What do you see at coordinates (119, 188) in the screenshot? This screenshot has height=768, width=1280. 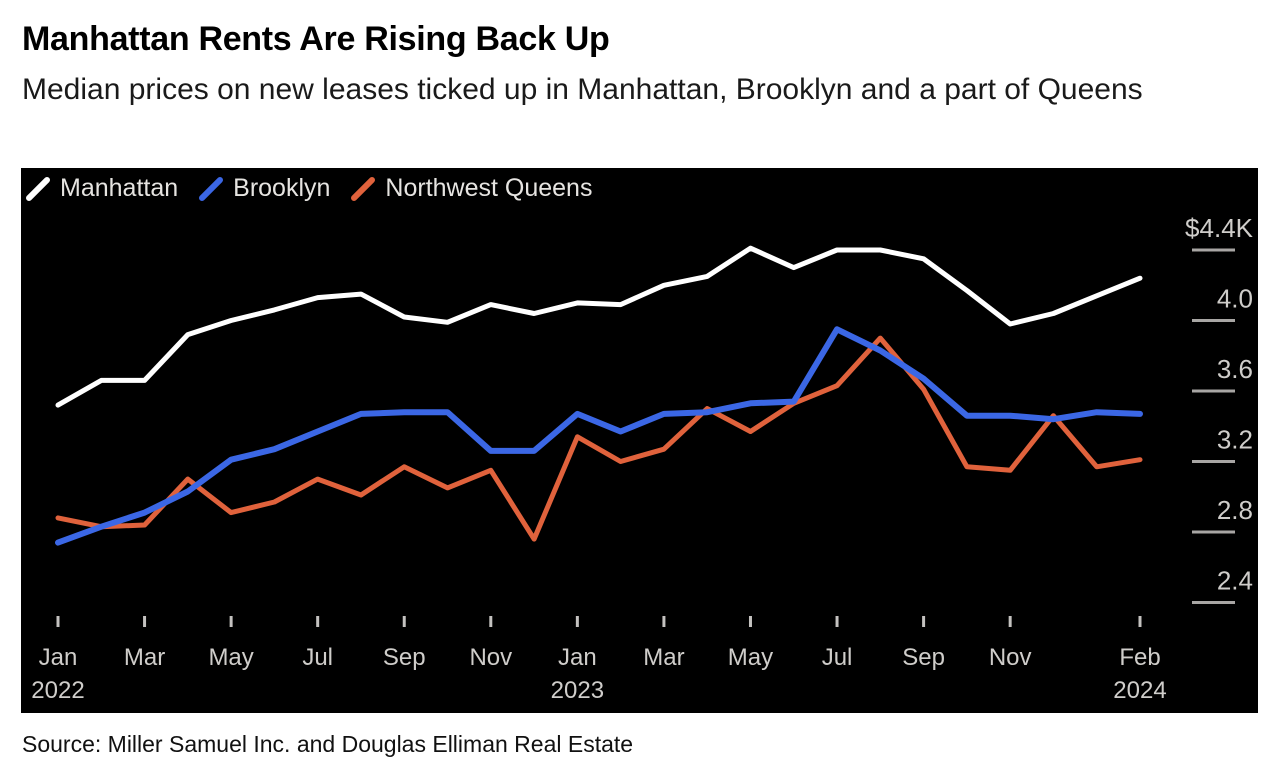 I see `legend-label-manhattan: Manhattan` at bounding box center [119, 188].